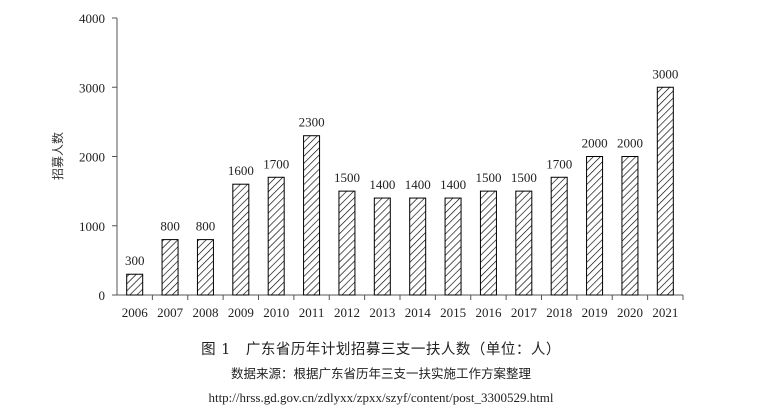 This screenshot has height=412, width=762. Describe the element at coordinates (276, 312) in the screenshot. I see `x-tick-label: 2010` at that location.